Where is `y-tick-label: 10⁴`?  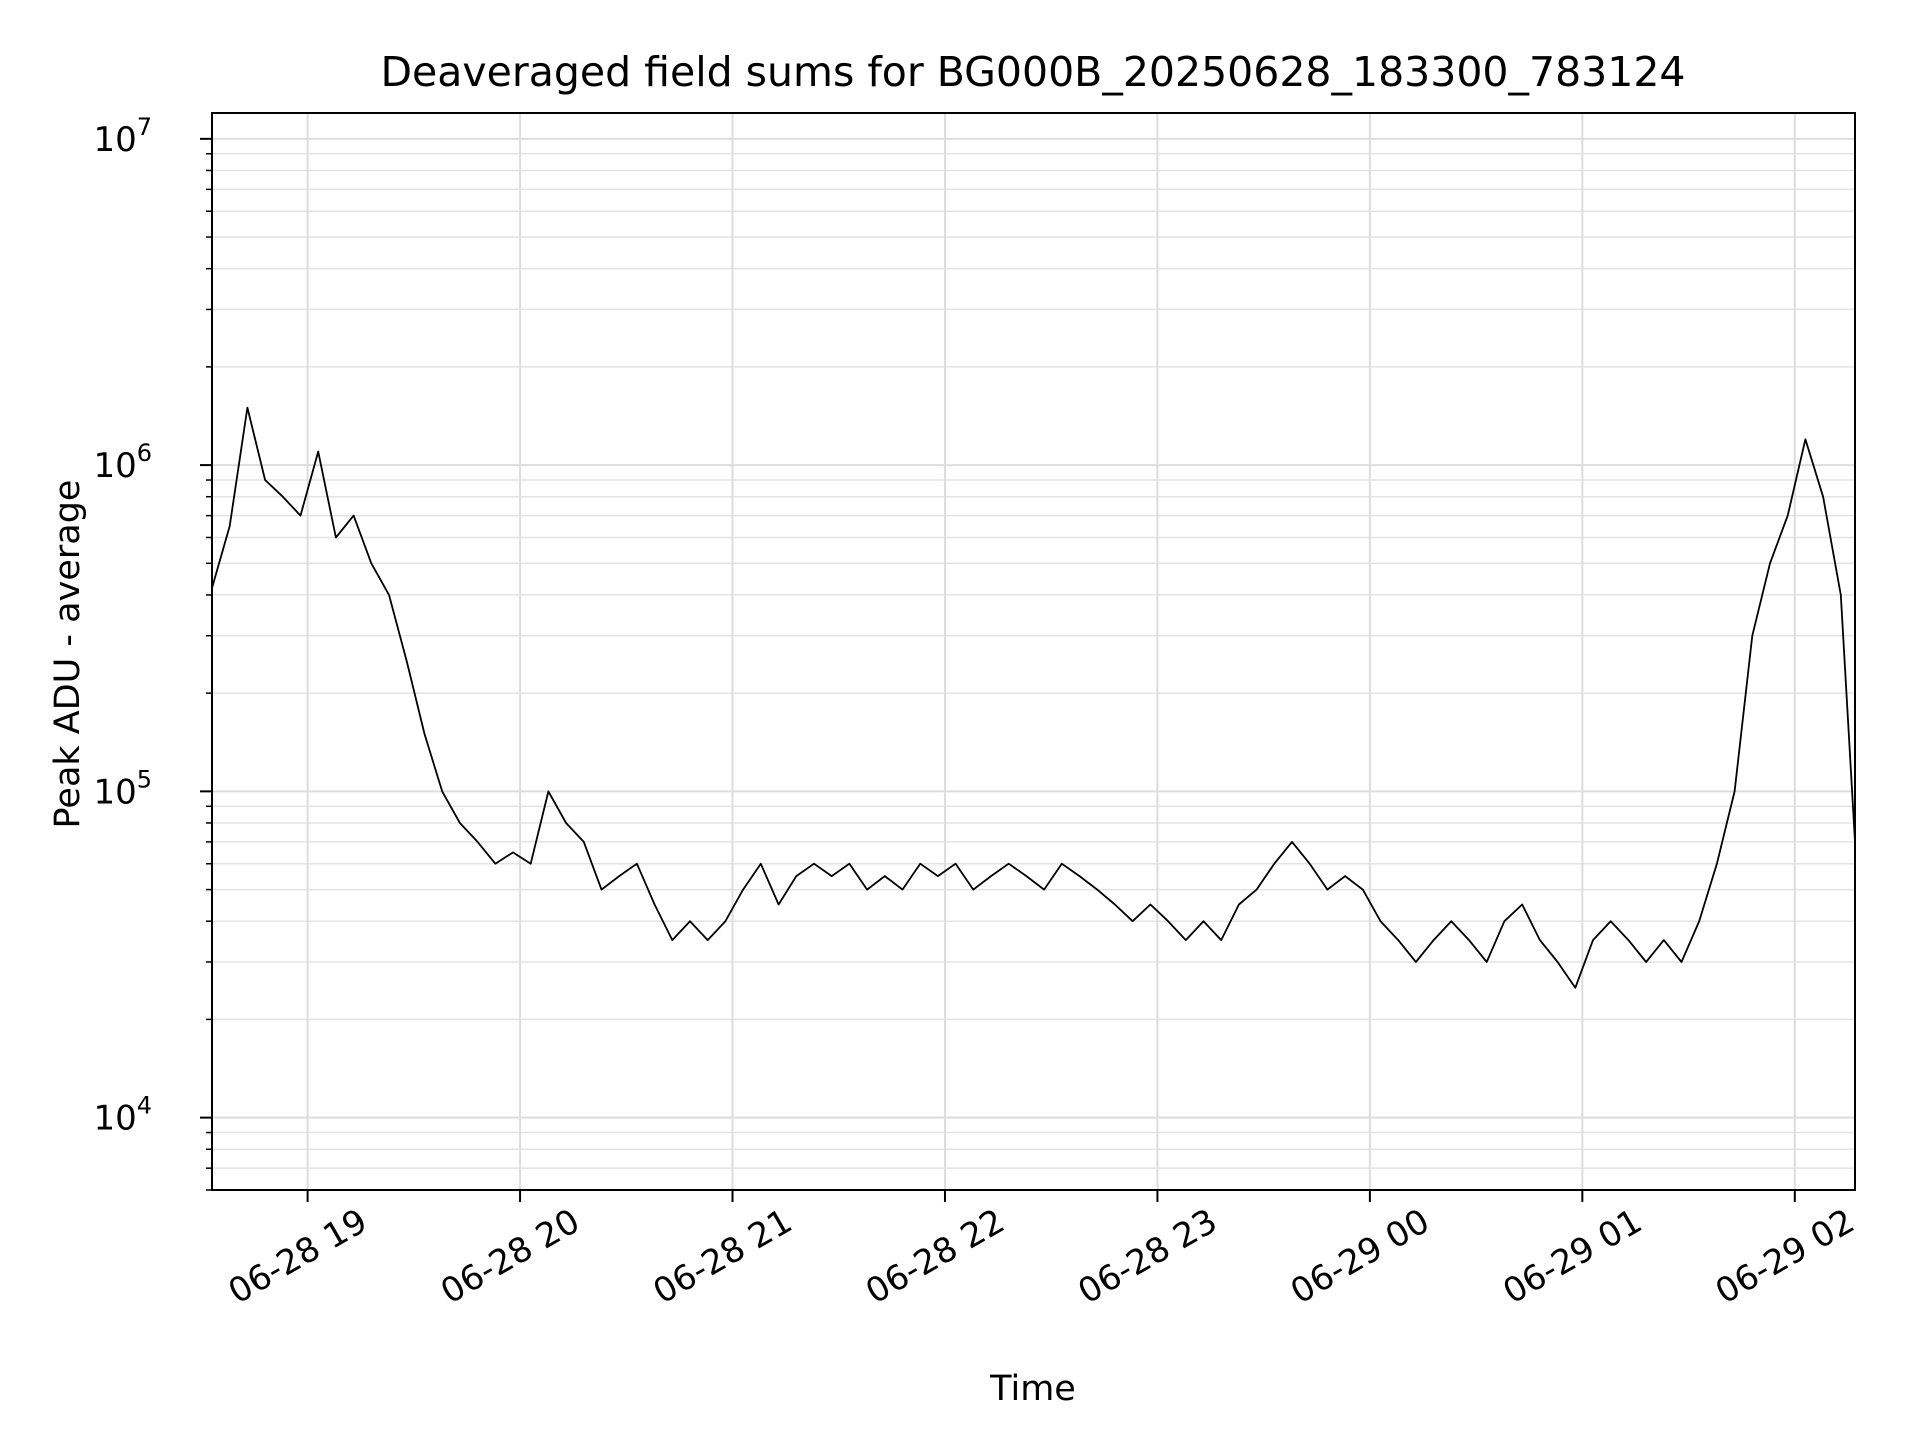 y-tick-label: 10⁴ is located at coordinates (122, 1115).